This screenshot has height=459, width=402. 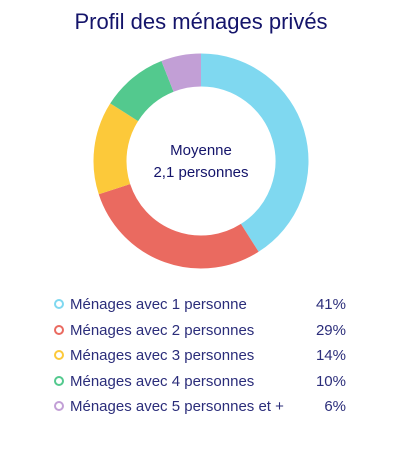 What do you see at coordinates (59, 304) in the screenshot?
I see `legend-marker-1-person` at bounding box center [59, 304].